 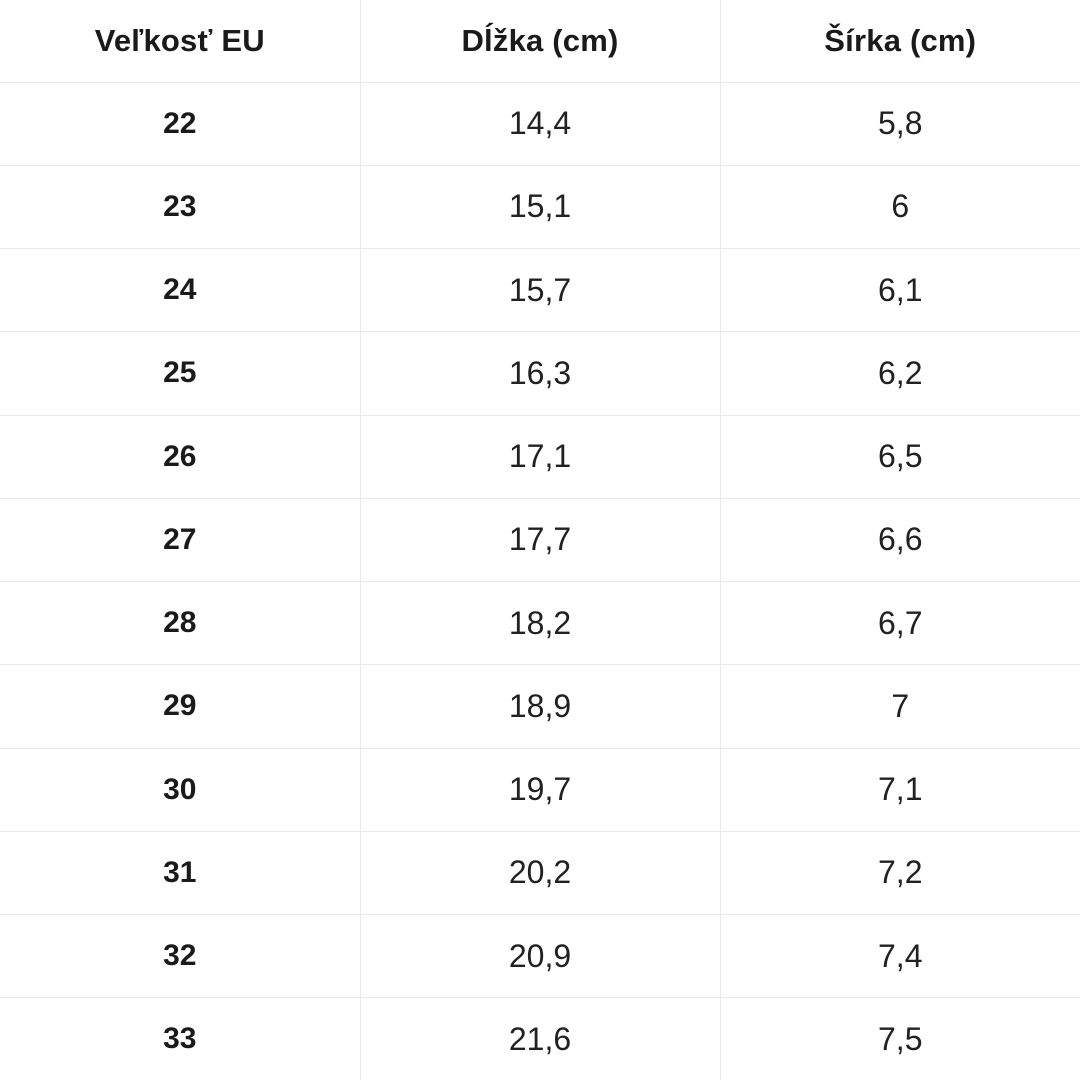 I want to click on length-value: 19,7, so click(x=540, y=789).